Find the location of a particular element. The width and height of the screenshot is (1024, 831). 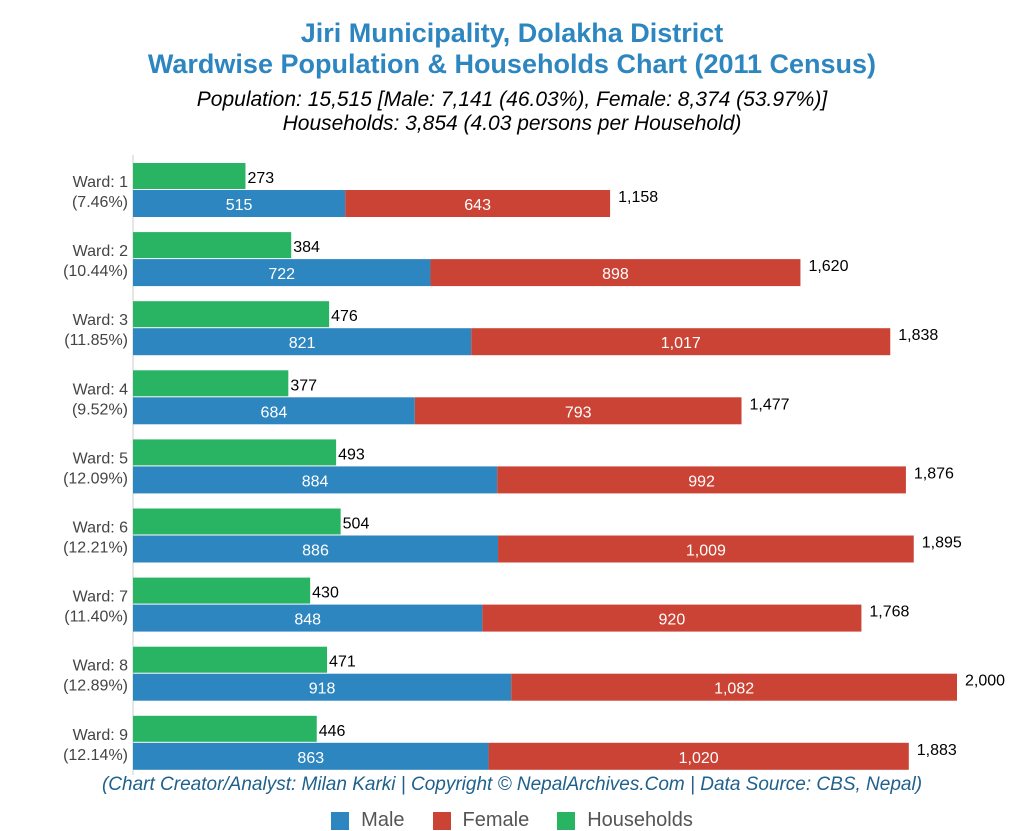

female-value-label: 1,020 is located at coordinates (699, 758).